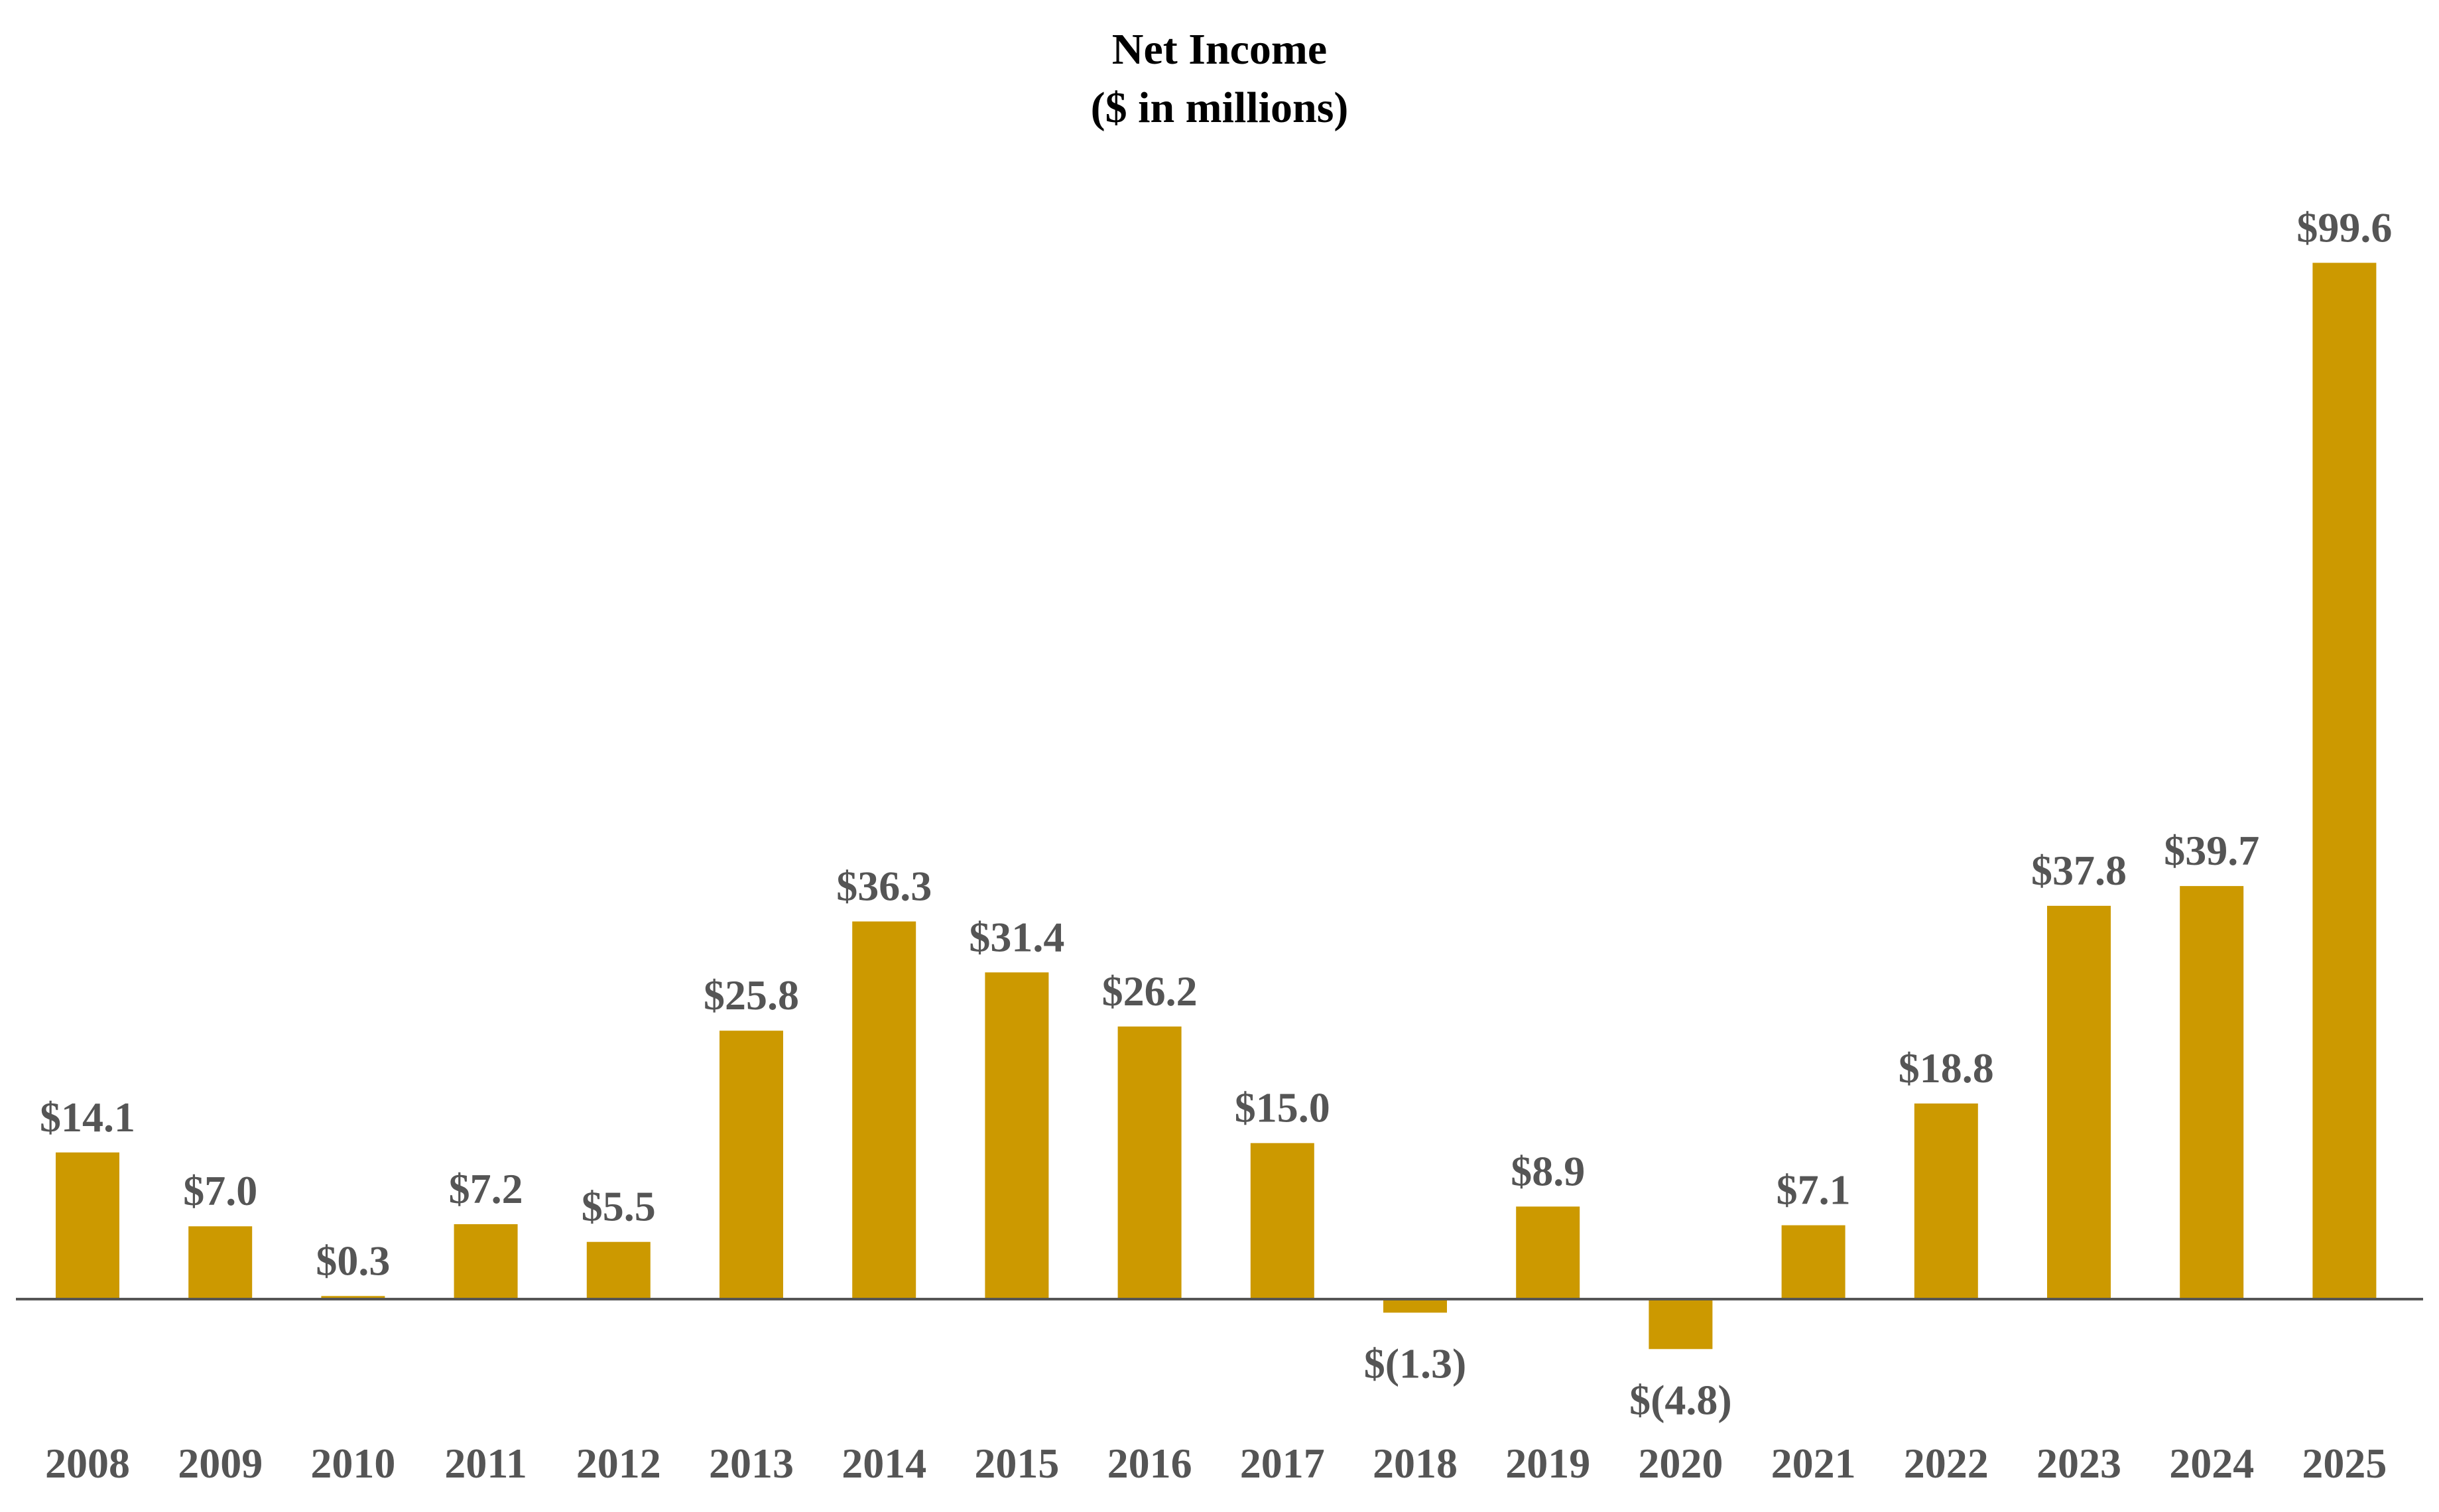 The image size is (2439, 1512). What do you see at coordinates (486, 1463) in the screenshot?
I see `x-tick-label-2011: 2011` at bounding box center [486, 1463].